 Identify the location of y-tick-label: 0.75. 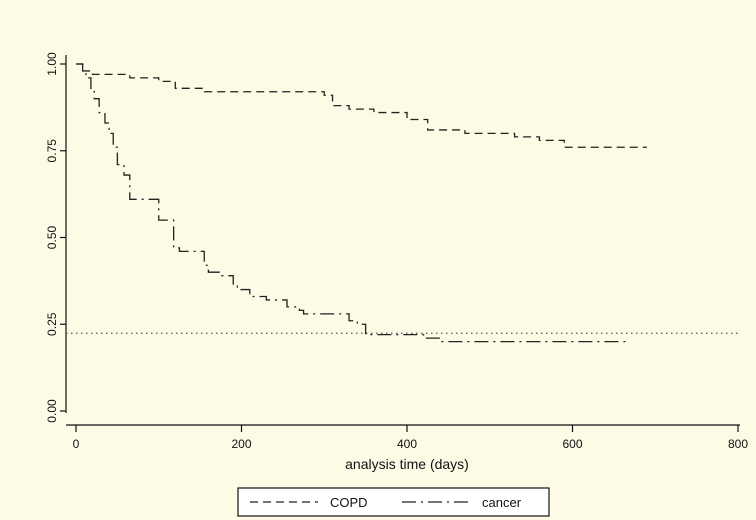
(52, 151).